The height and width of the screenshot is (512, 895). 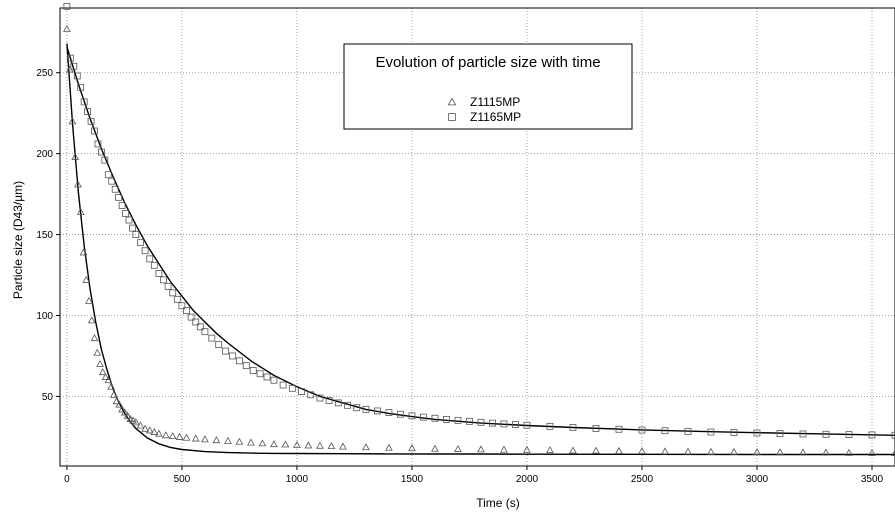 I want to click on y-tick-label: 250, so click(x=44, y=73).